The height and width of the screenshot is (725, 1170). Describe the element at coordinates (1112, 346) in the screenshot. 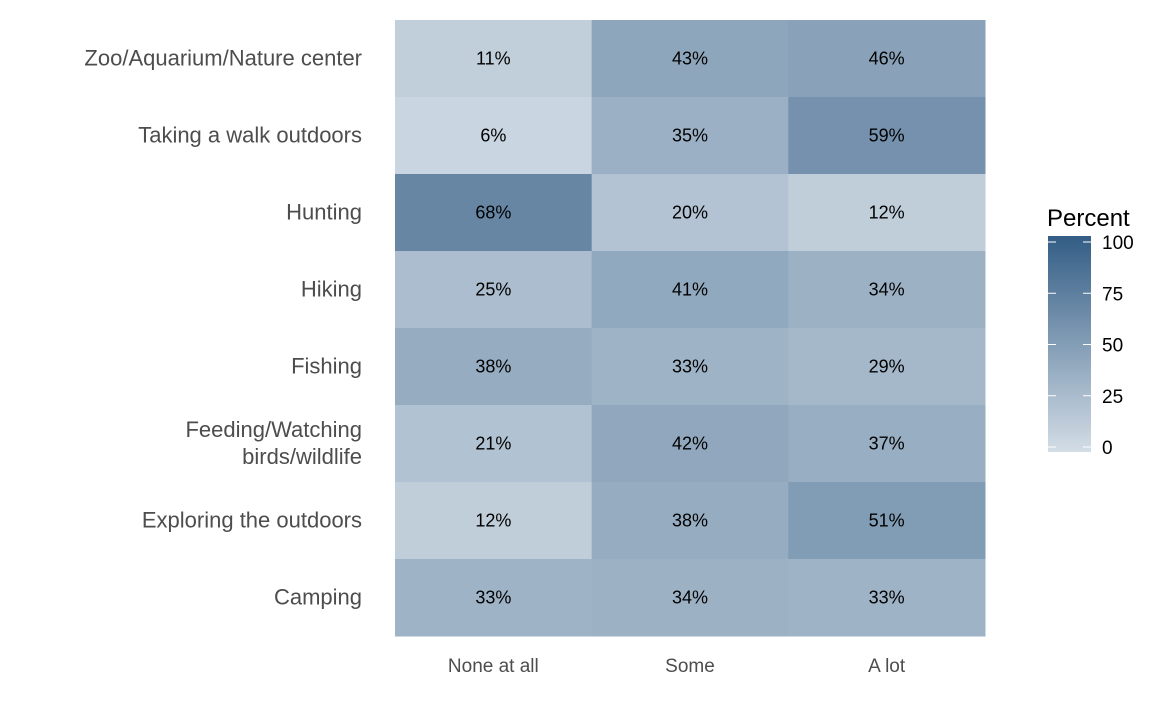

I see `legend-tick-label: 50` at that location.